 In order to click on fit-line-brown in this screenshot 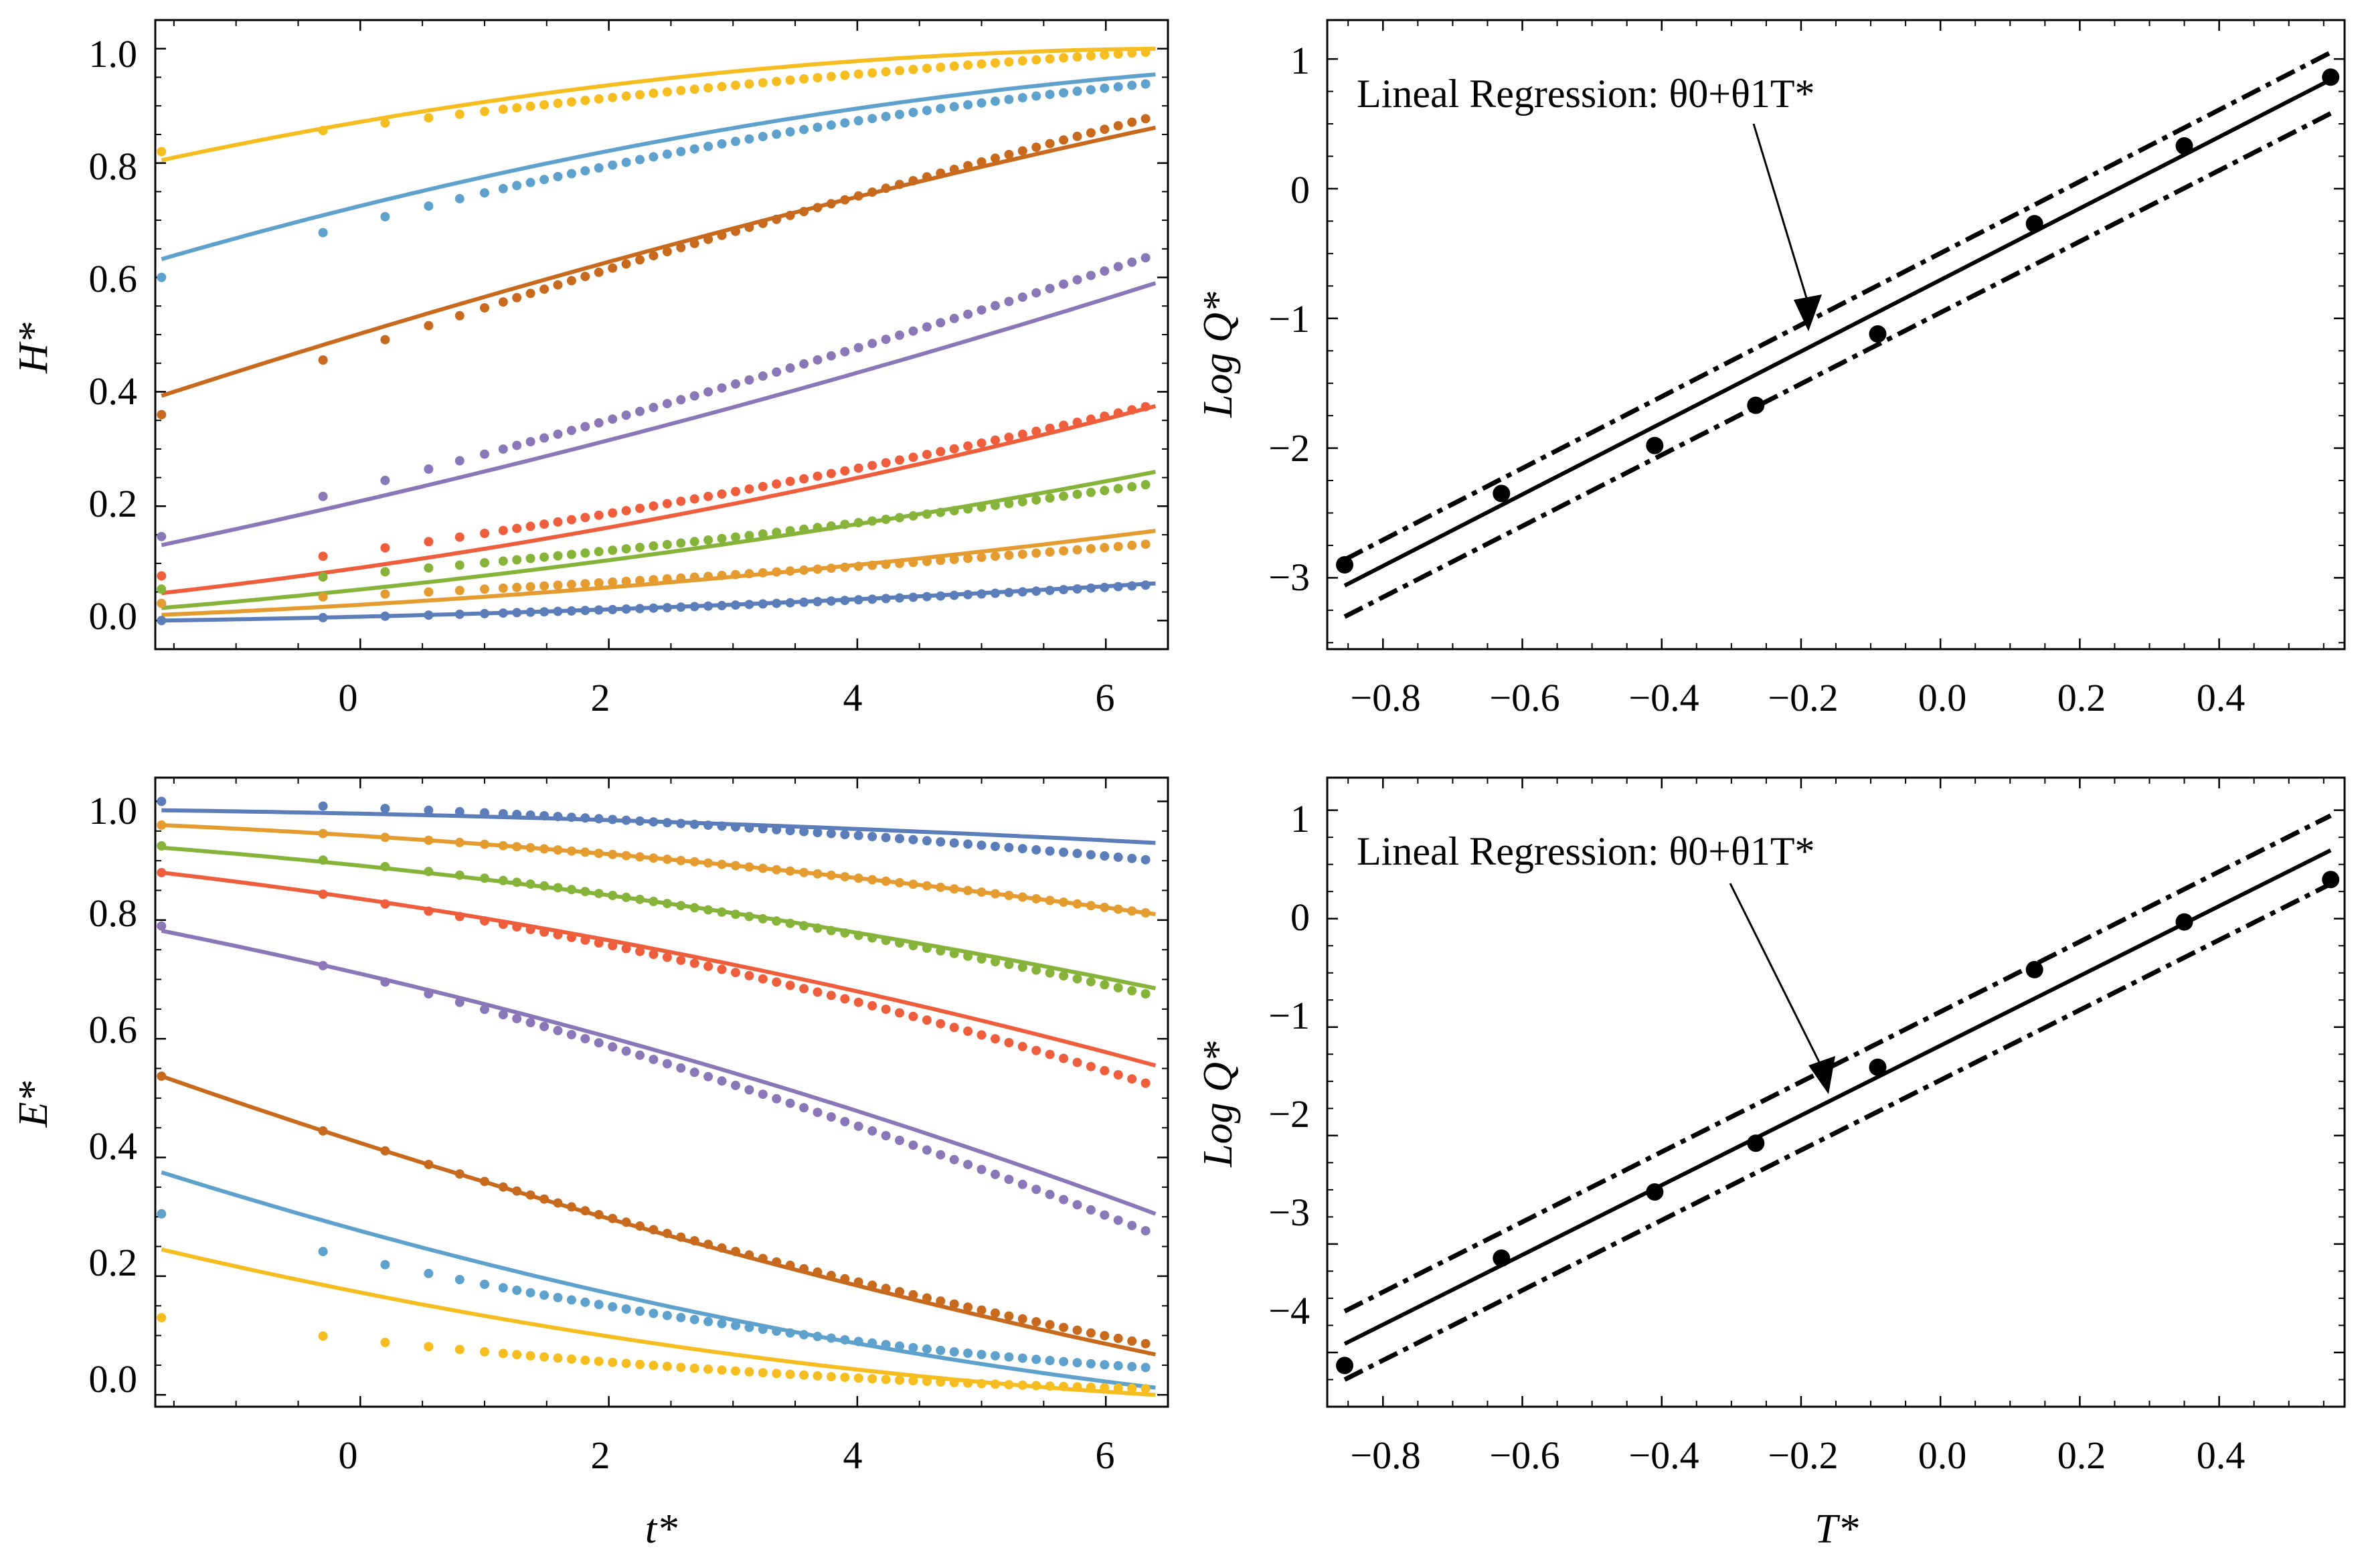, I will do `click(659, 261)`.